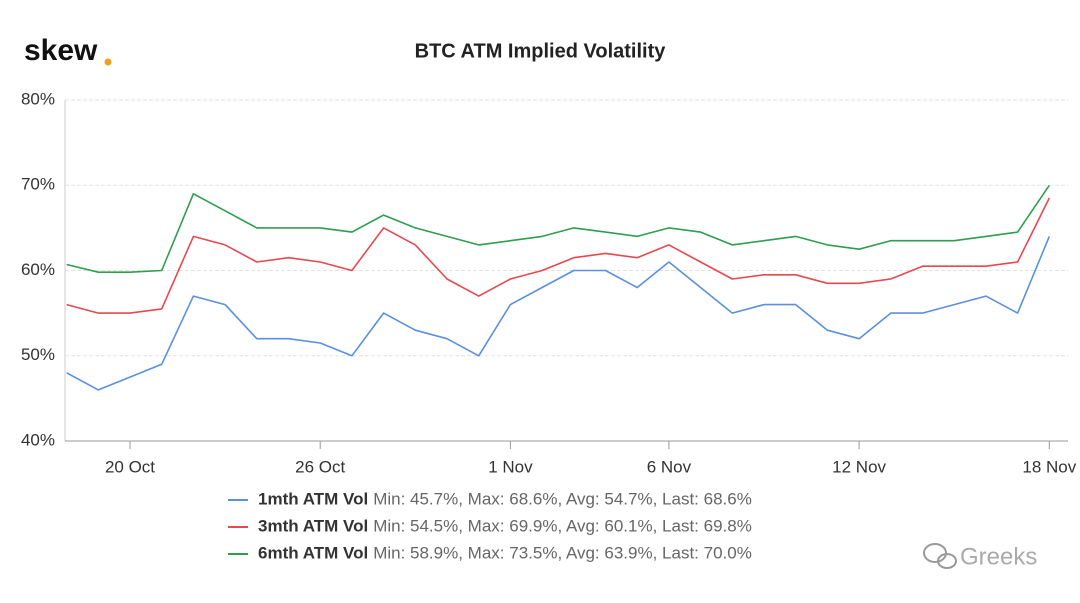 Image resolution: width=1080 pixels, height=603 pixels. I want to click on legend-label: 6mth ATM Vol, so click(313, 552).